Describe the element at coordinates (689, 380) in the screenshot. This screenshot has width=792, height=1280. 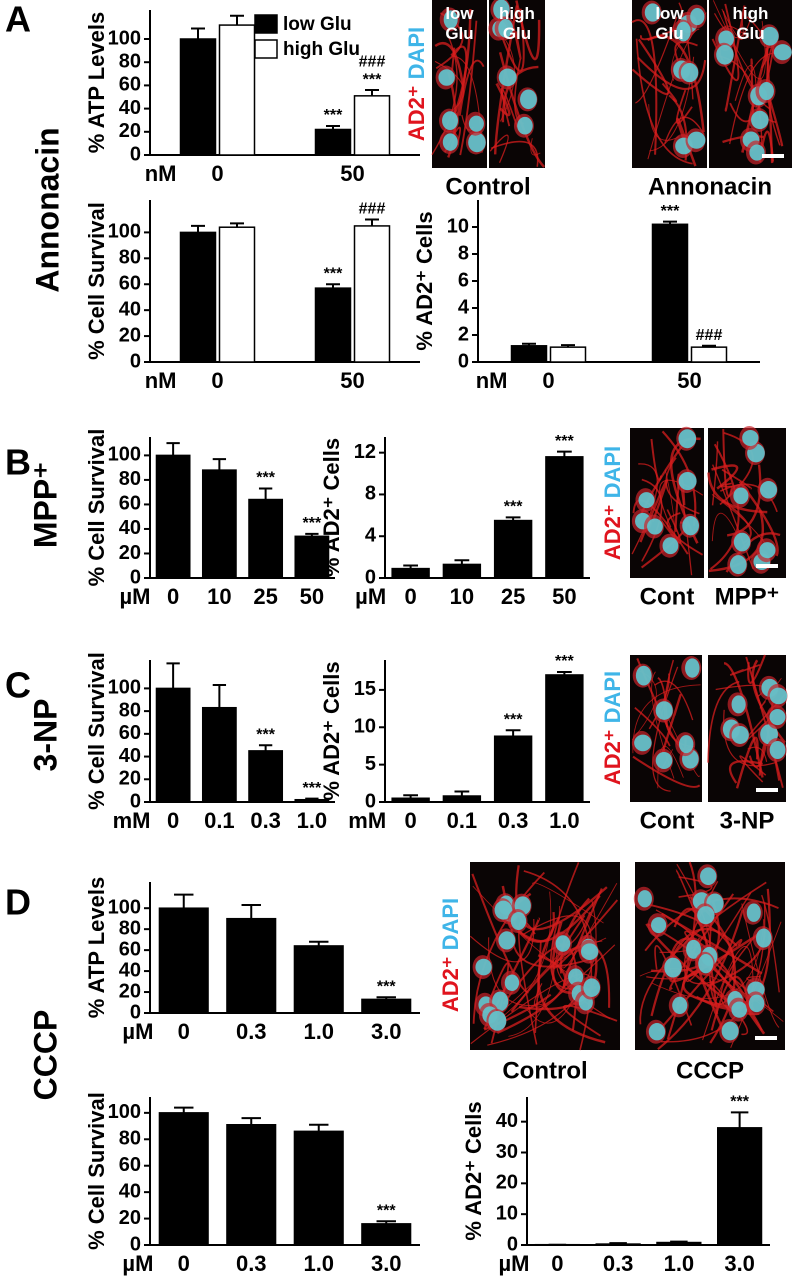
I see `x-tick-label: 50` at that location.